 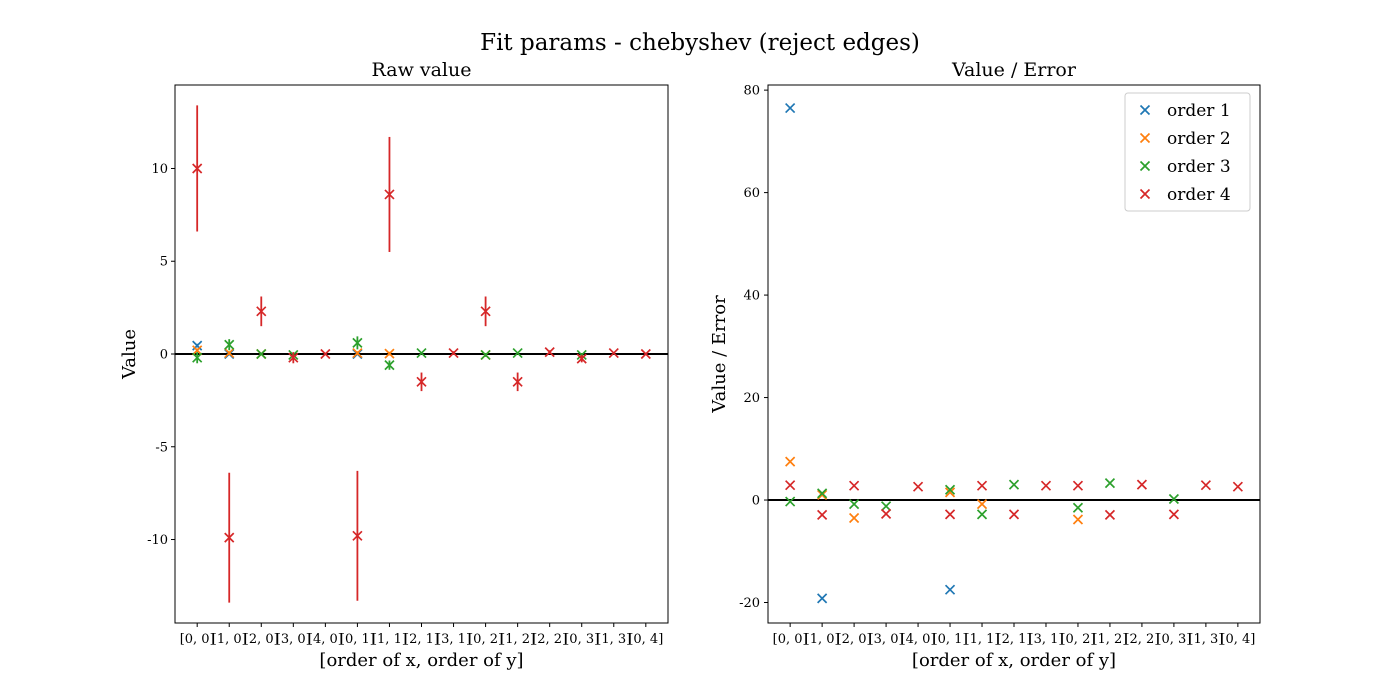 I want to click on y-tick-label: 80, so click(x=751, y=91).